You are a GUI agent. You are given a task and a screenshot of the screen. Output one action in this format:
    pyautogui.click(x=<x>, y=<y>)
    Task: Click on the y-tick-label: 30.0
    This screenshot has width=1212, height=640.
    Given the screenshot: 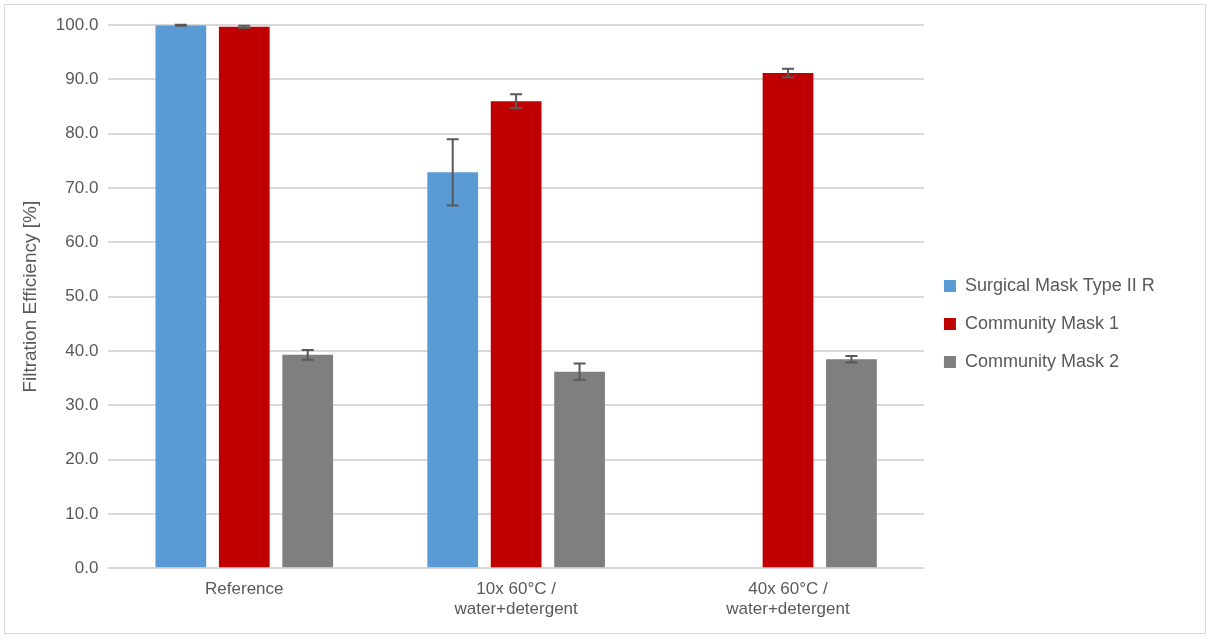 What is the action you would take?
    pyautogui.click(x=82, y=404)
    